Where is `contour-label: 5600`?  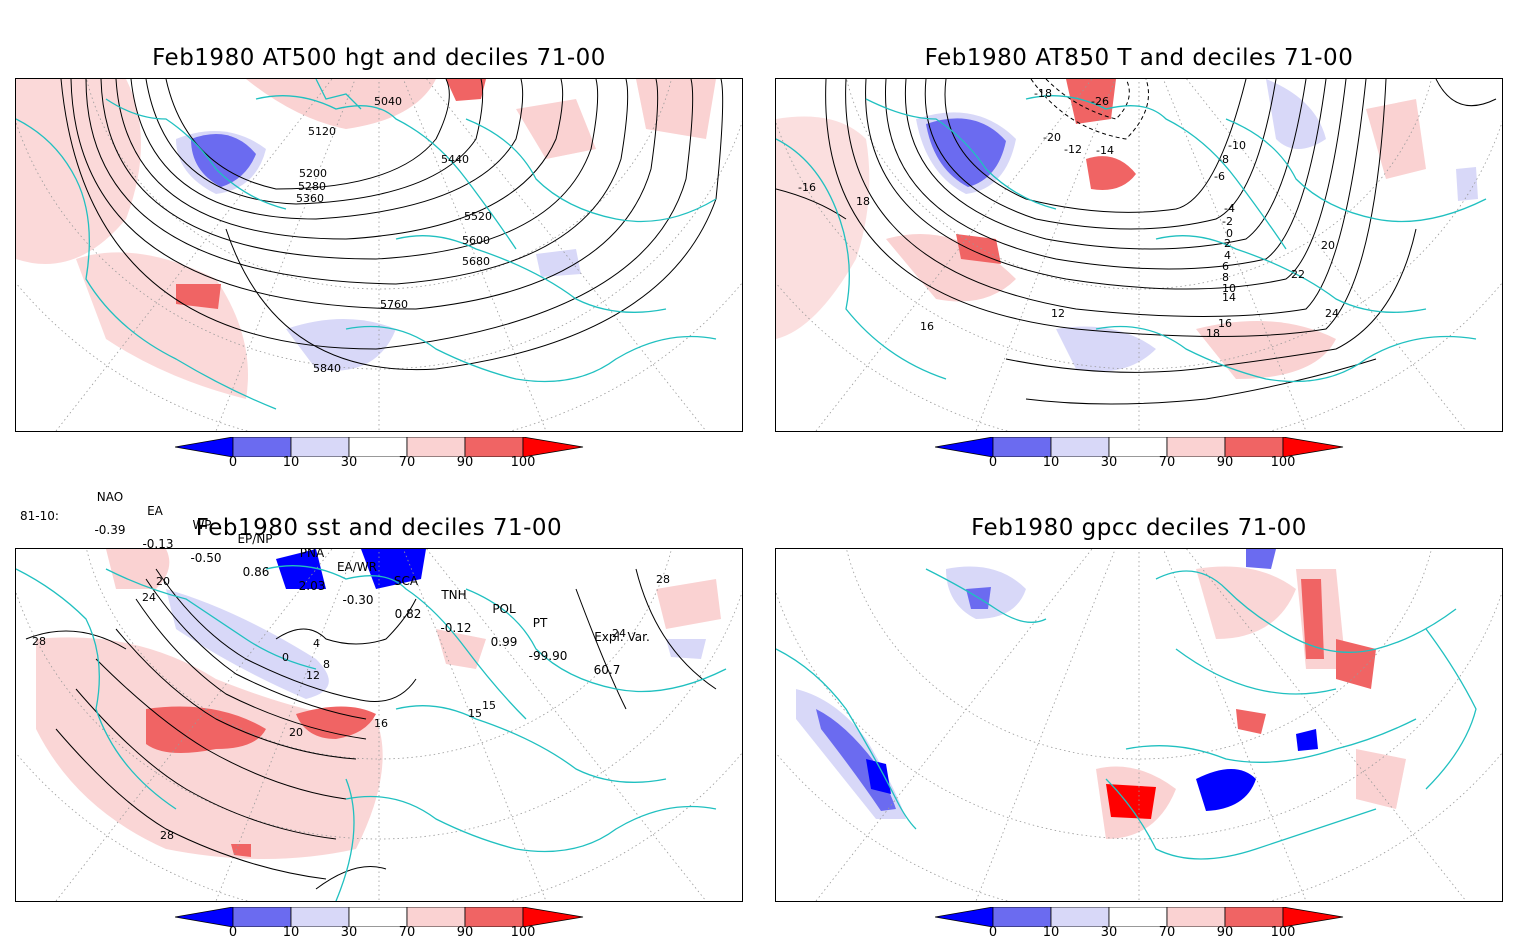
contour-label: 5600 is located at coordinates (476, 240).